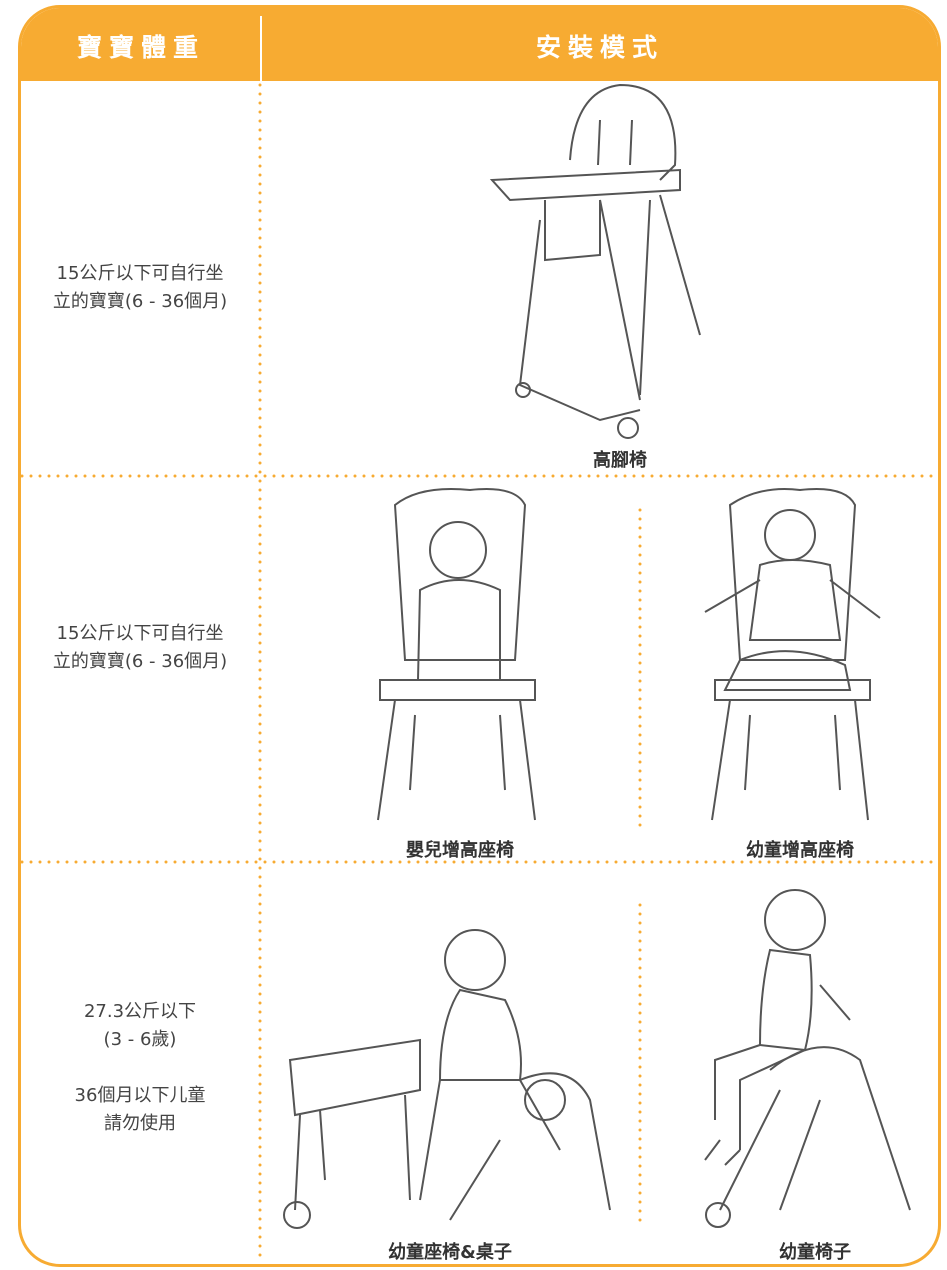 This screenshot has width=947, height=1270. Describe the element at coordinates (479, 44) in the screenshot. I see `header-row: 寶寶體重 安裝模式` at that location.